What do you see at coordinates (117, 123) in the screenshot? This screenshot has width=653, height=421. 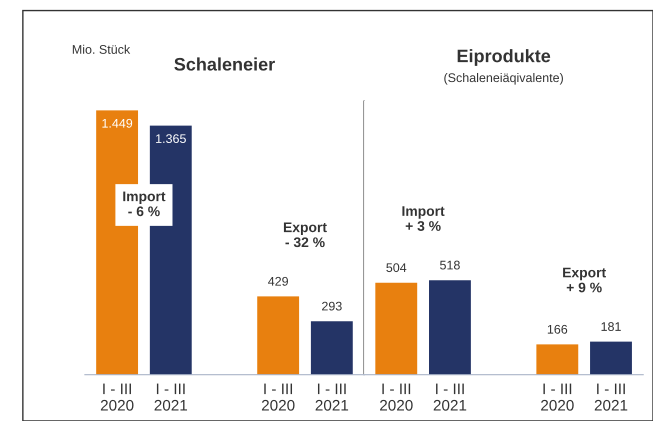 I see `data-label: 1.449` at bounding box center [117, 123].